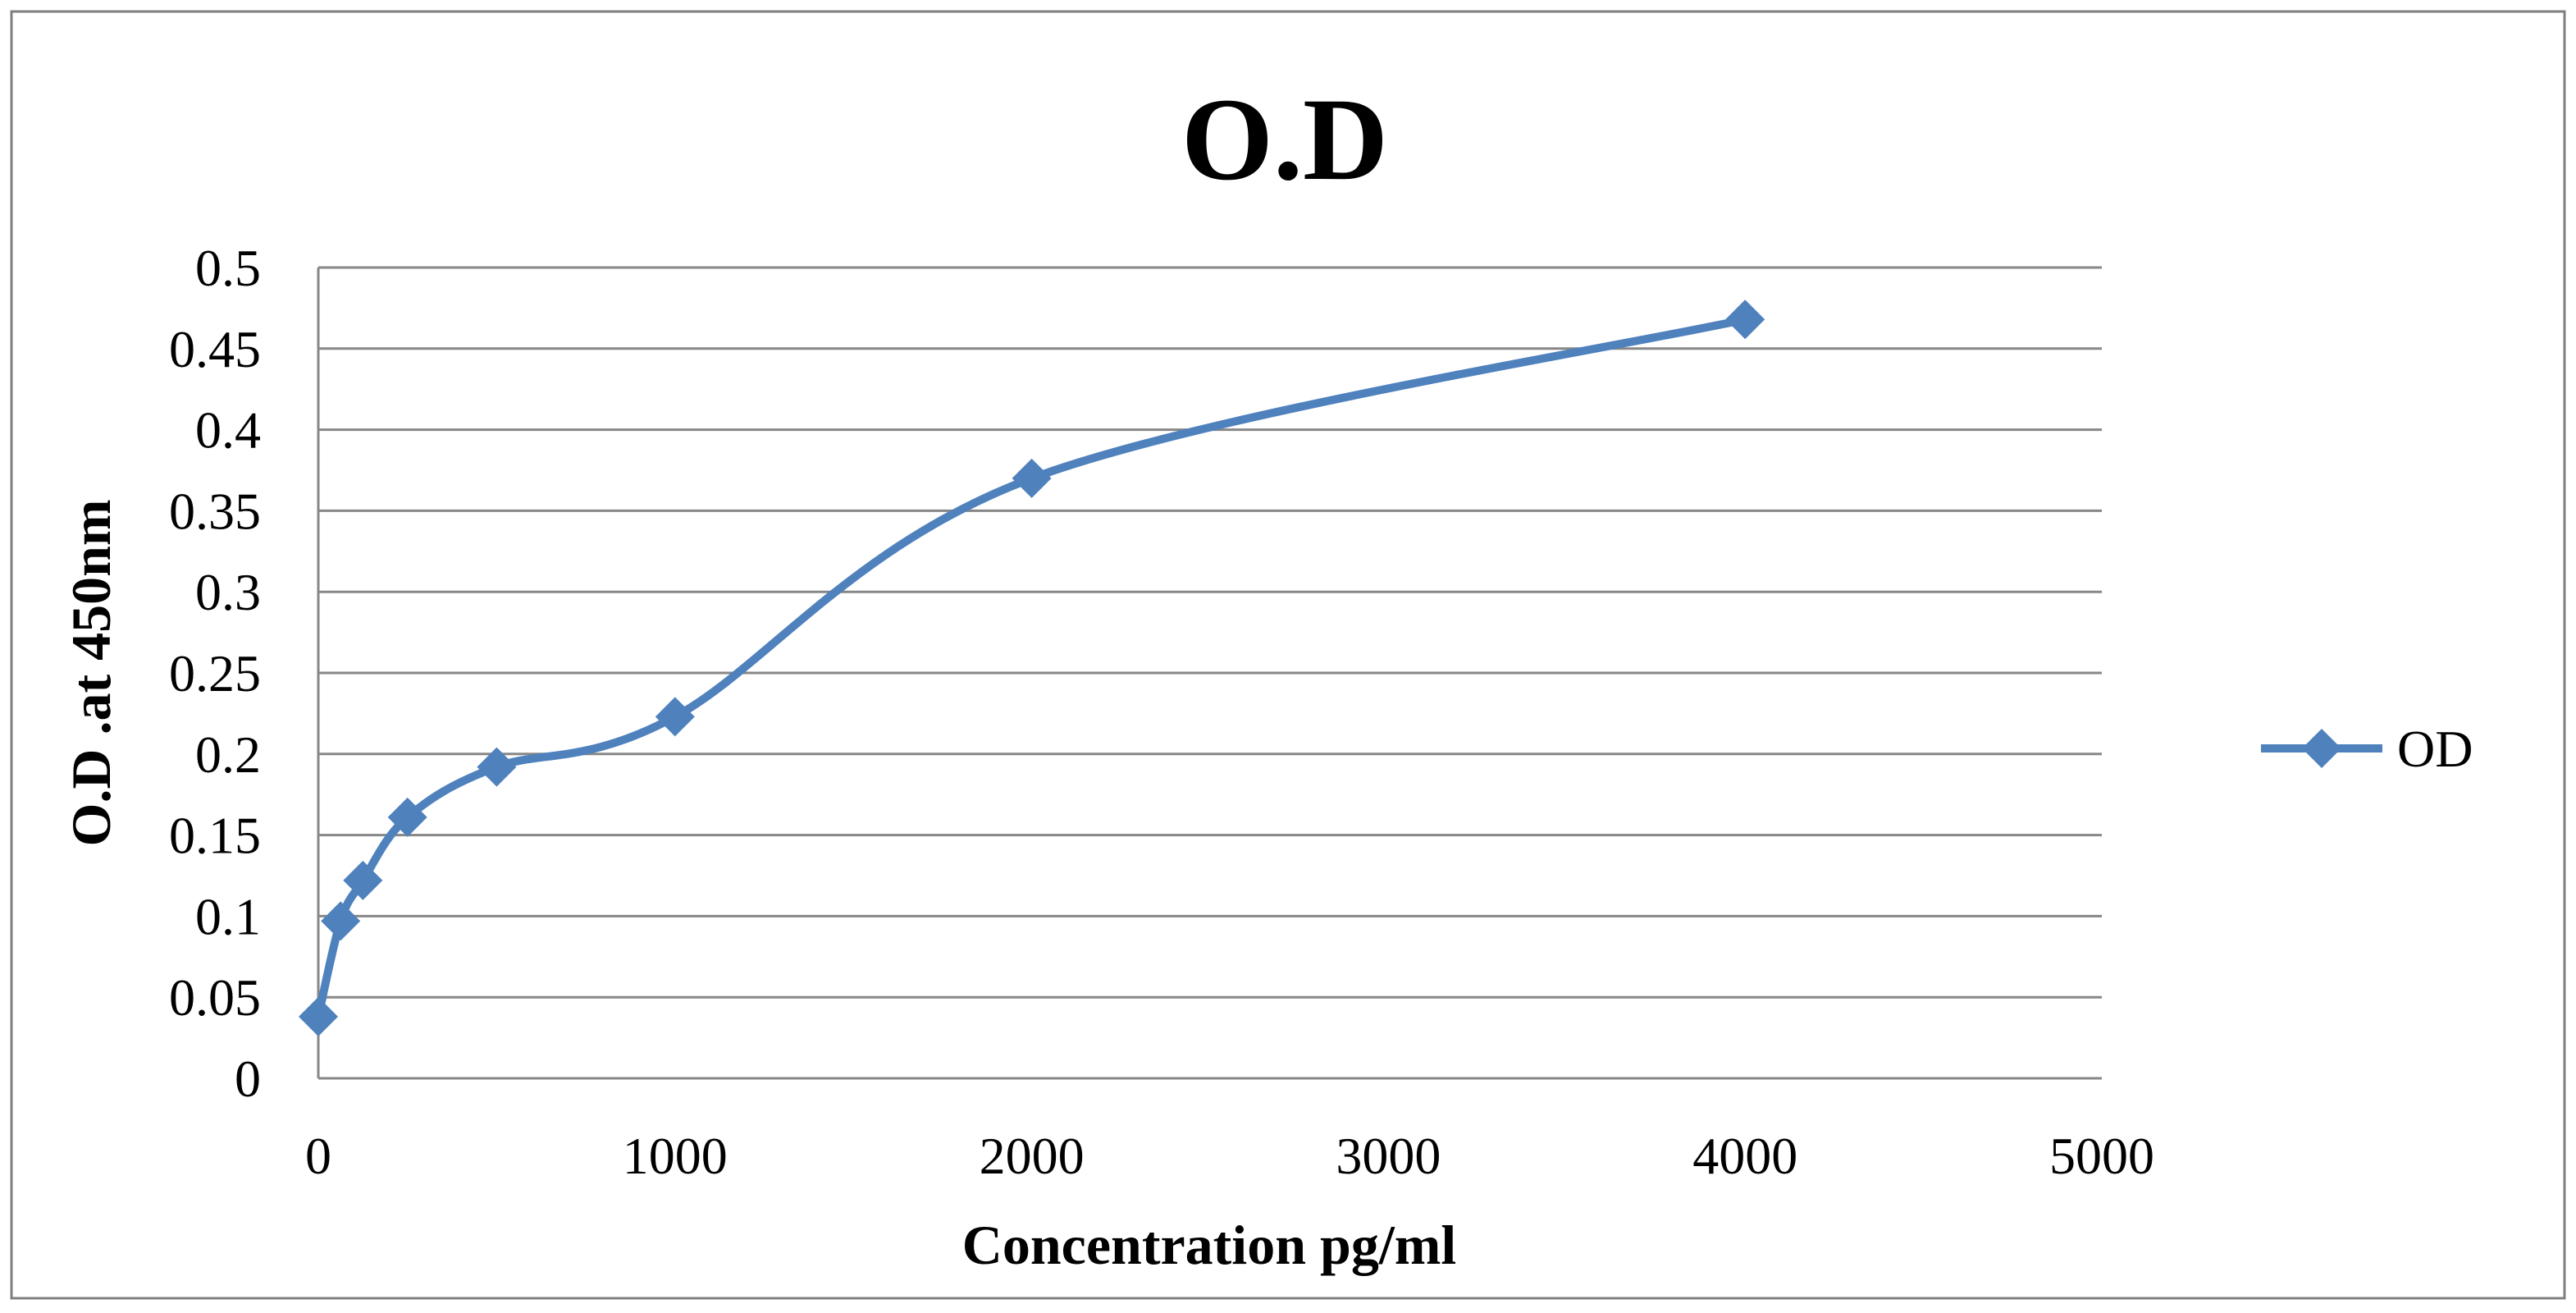 The image size is (2576, 1313). I want to click on legend-label-od: OD, so click(2435, 749).